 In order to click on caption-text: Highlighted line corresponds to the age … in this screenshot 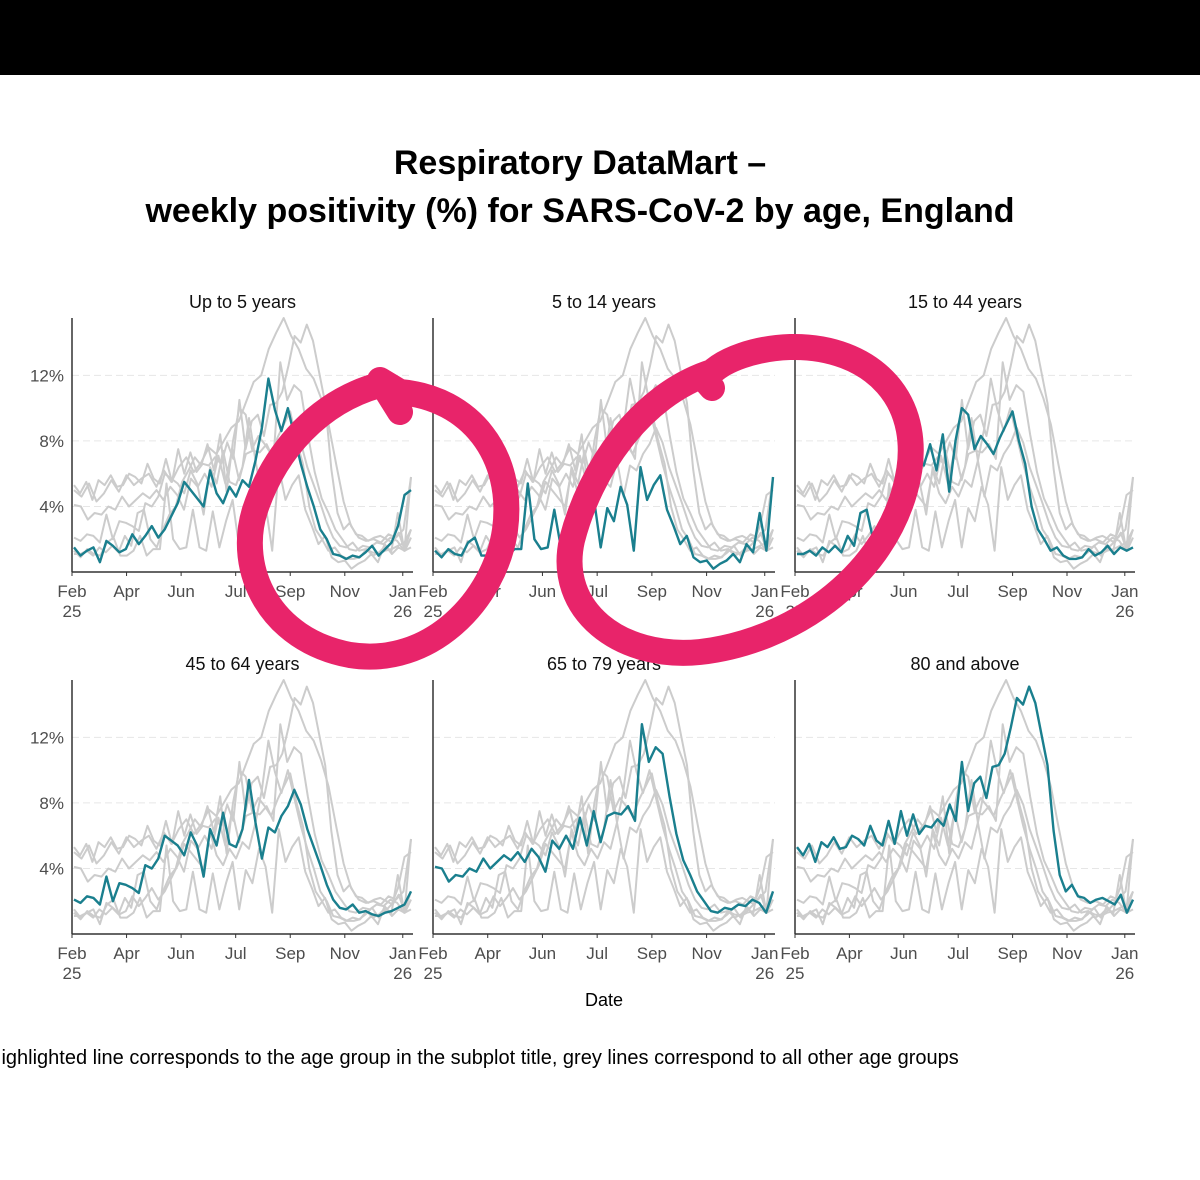, I will do `click(479, 1058)`.